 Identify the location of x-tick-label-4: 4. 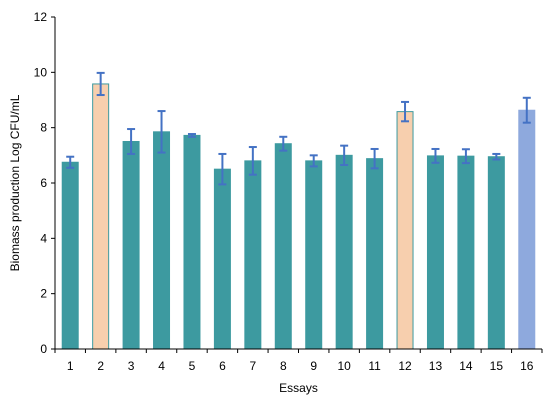
(161, 366).